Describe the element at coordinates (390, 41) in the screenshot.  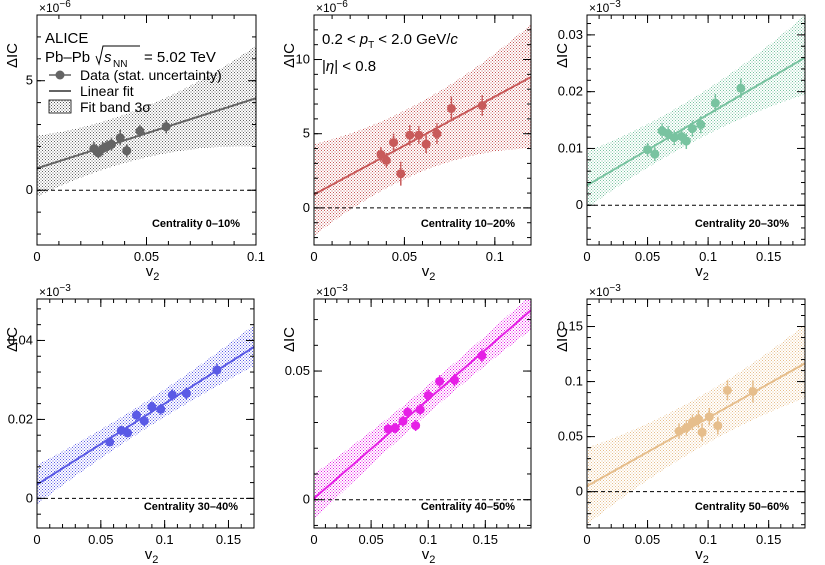
I see `pt-range: 0.2 < pT < 2.0 GeV/c` at that location.